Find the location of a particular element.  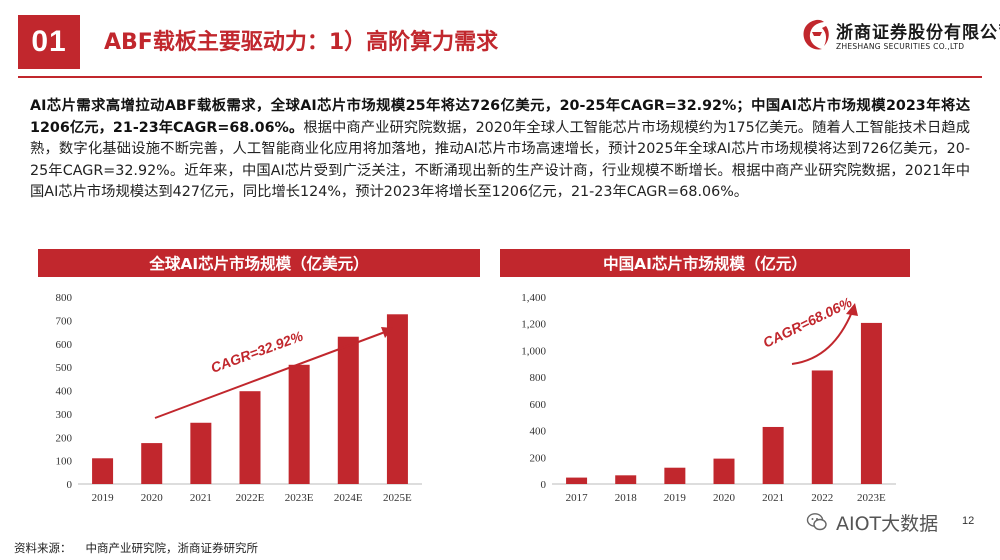

cagr-annotation: CAGR=68.06% is located at coordinates (807, 322).